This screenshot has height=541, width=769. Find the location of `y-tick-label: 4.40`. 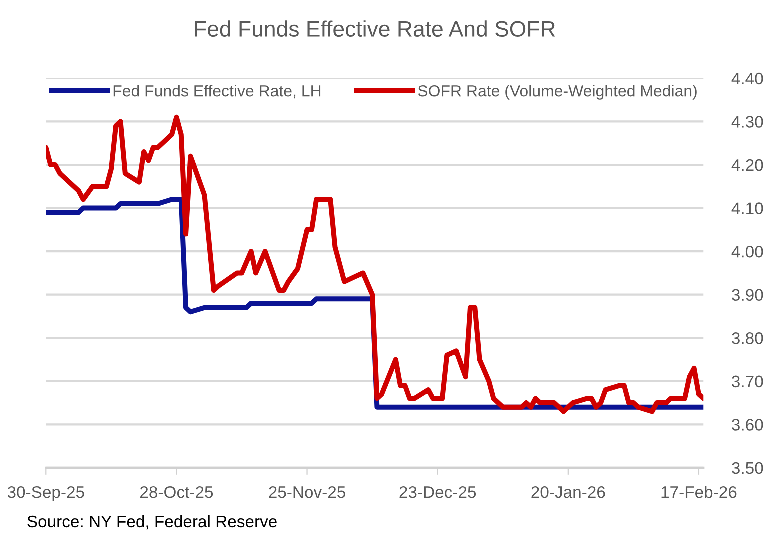

y-tick-label: 4.40 is located at coordinates (748, 78).